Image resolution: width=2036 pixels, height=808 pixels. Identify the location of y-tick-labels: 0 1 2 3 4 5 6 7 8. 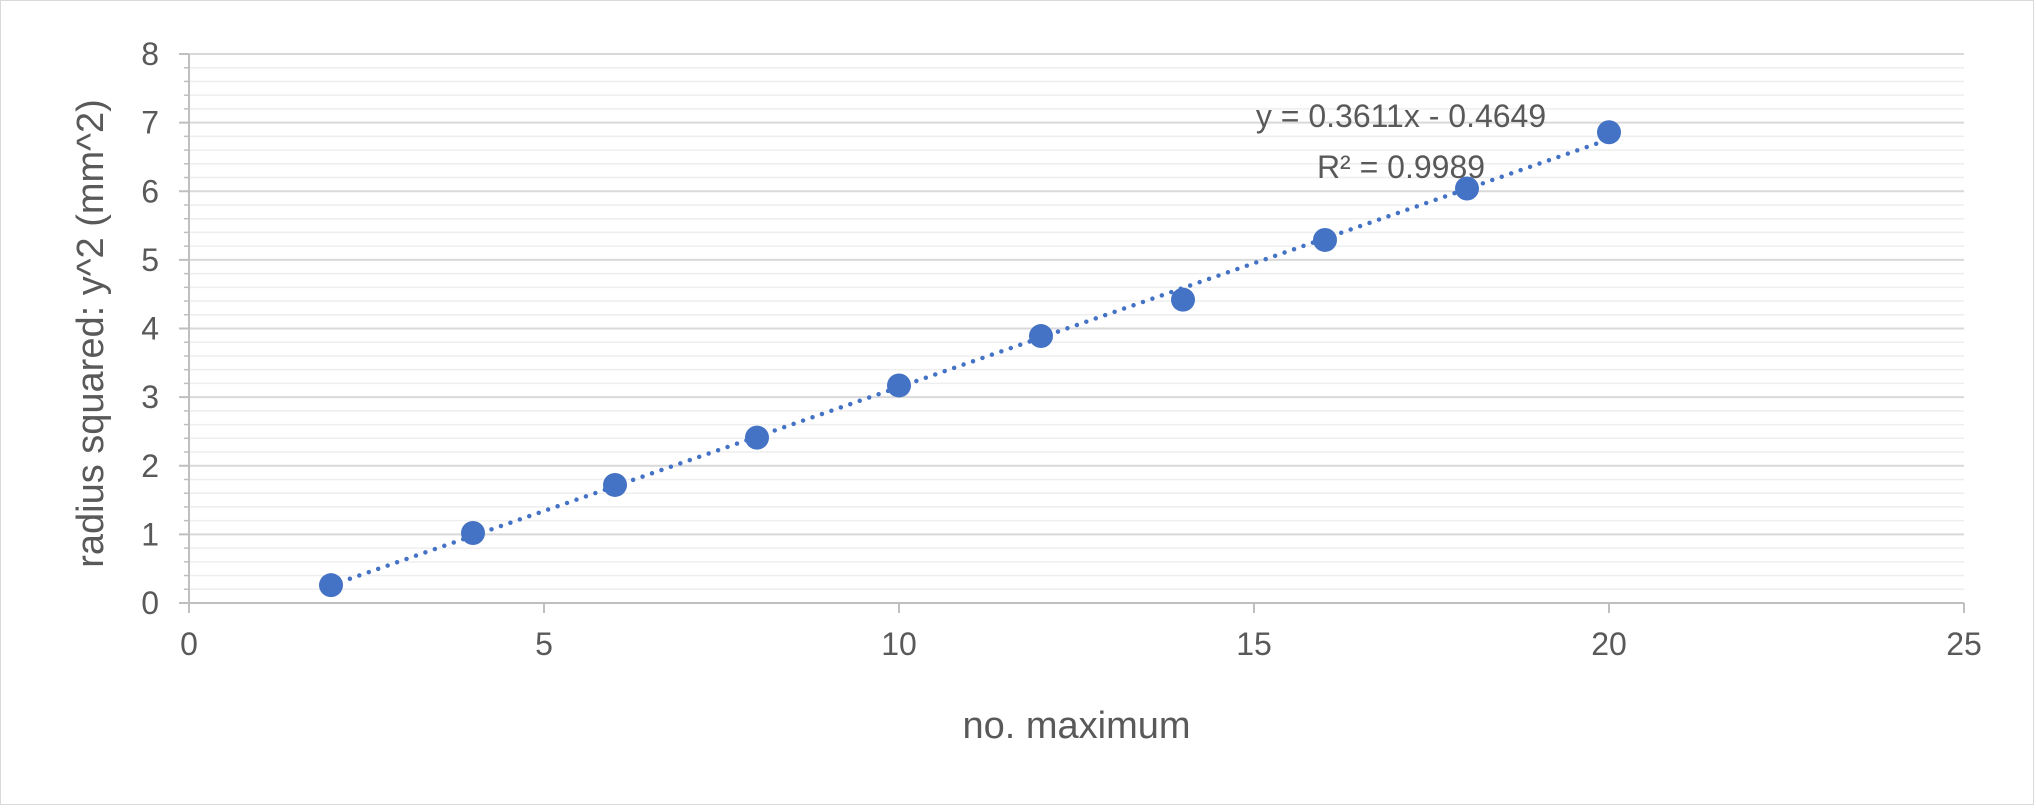
(150, 328).